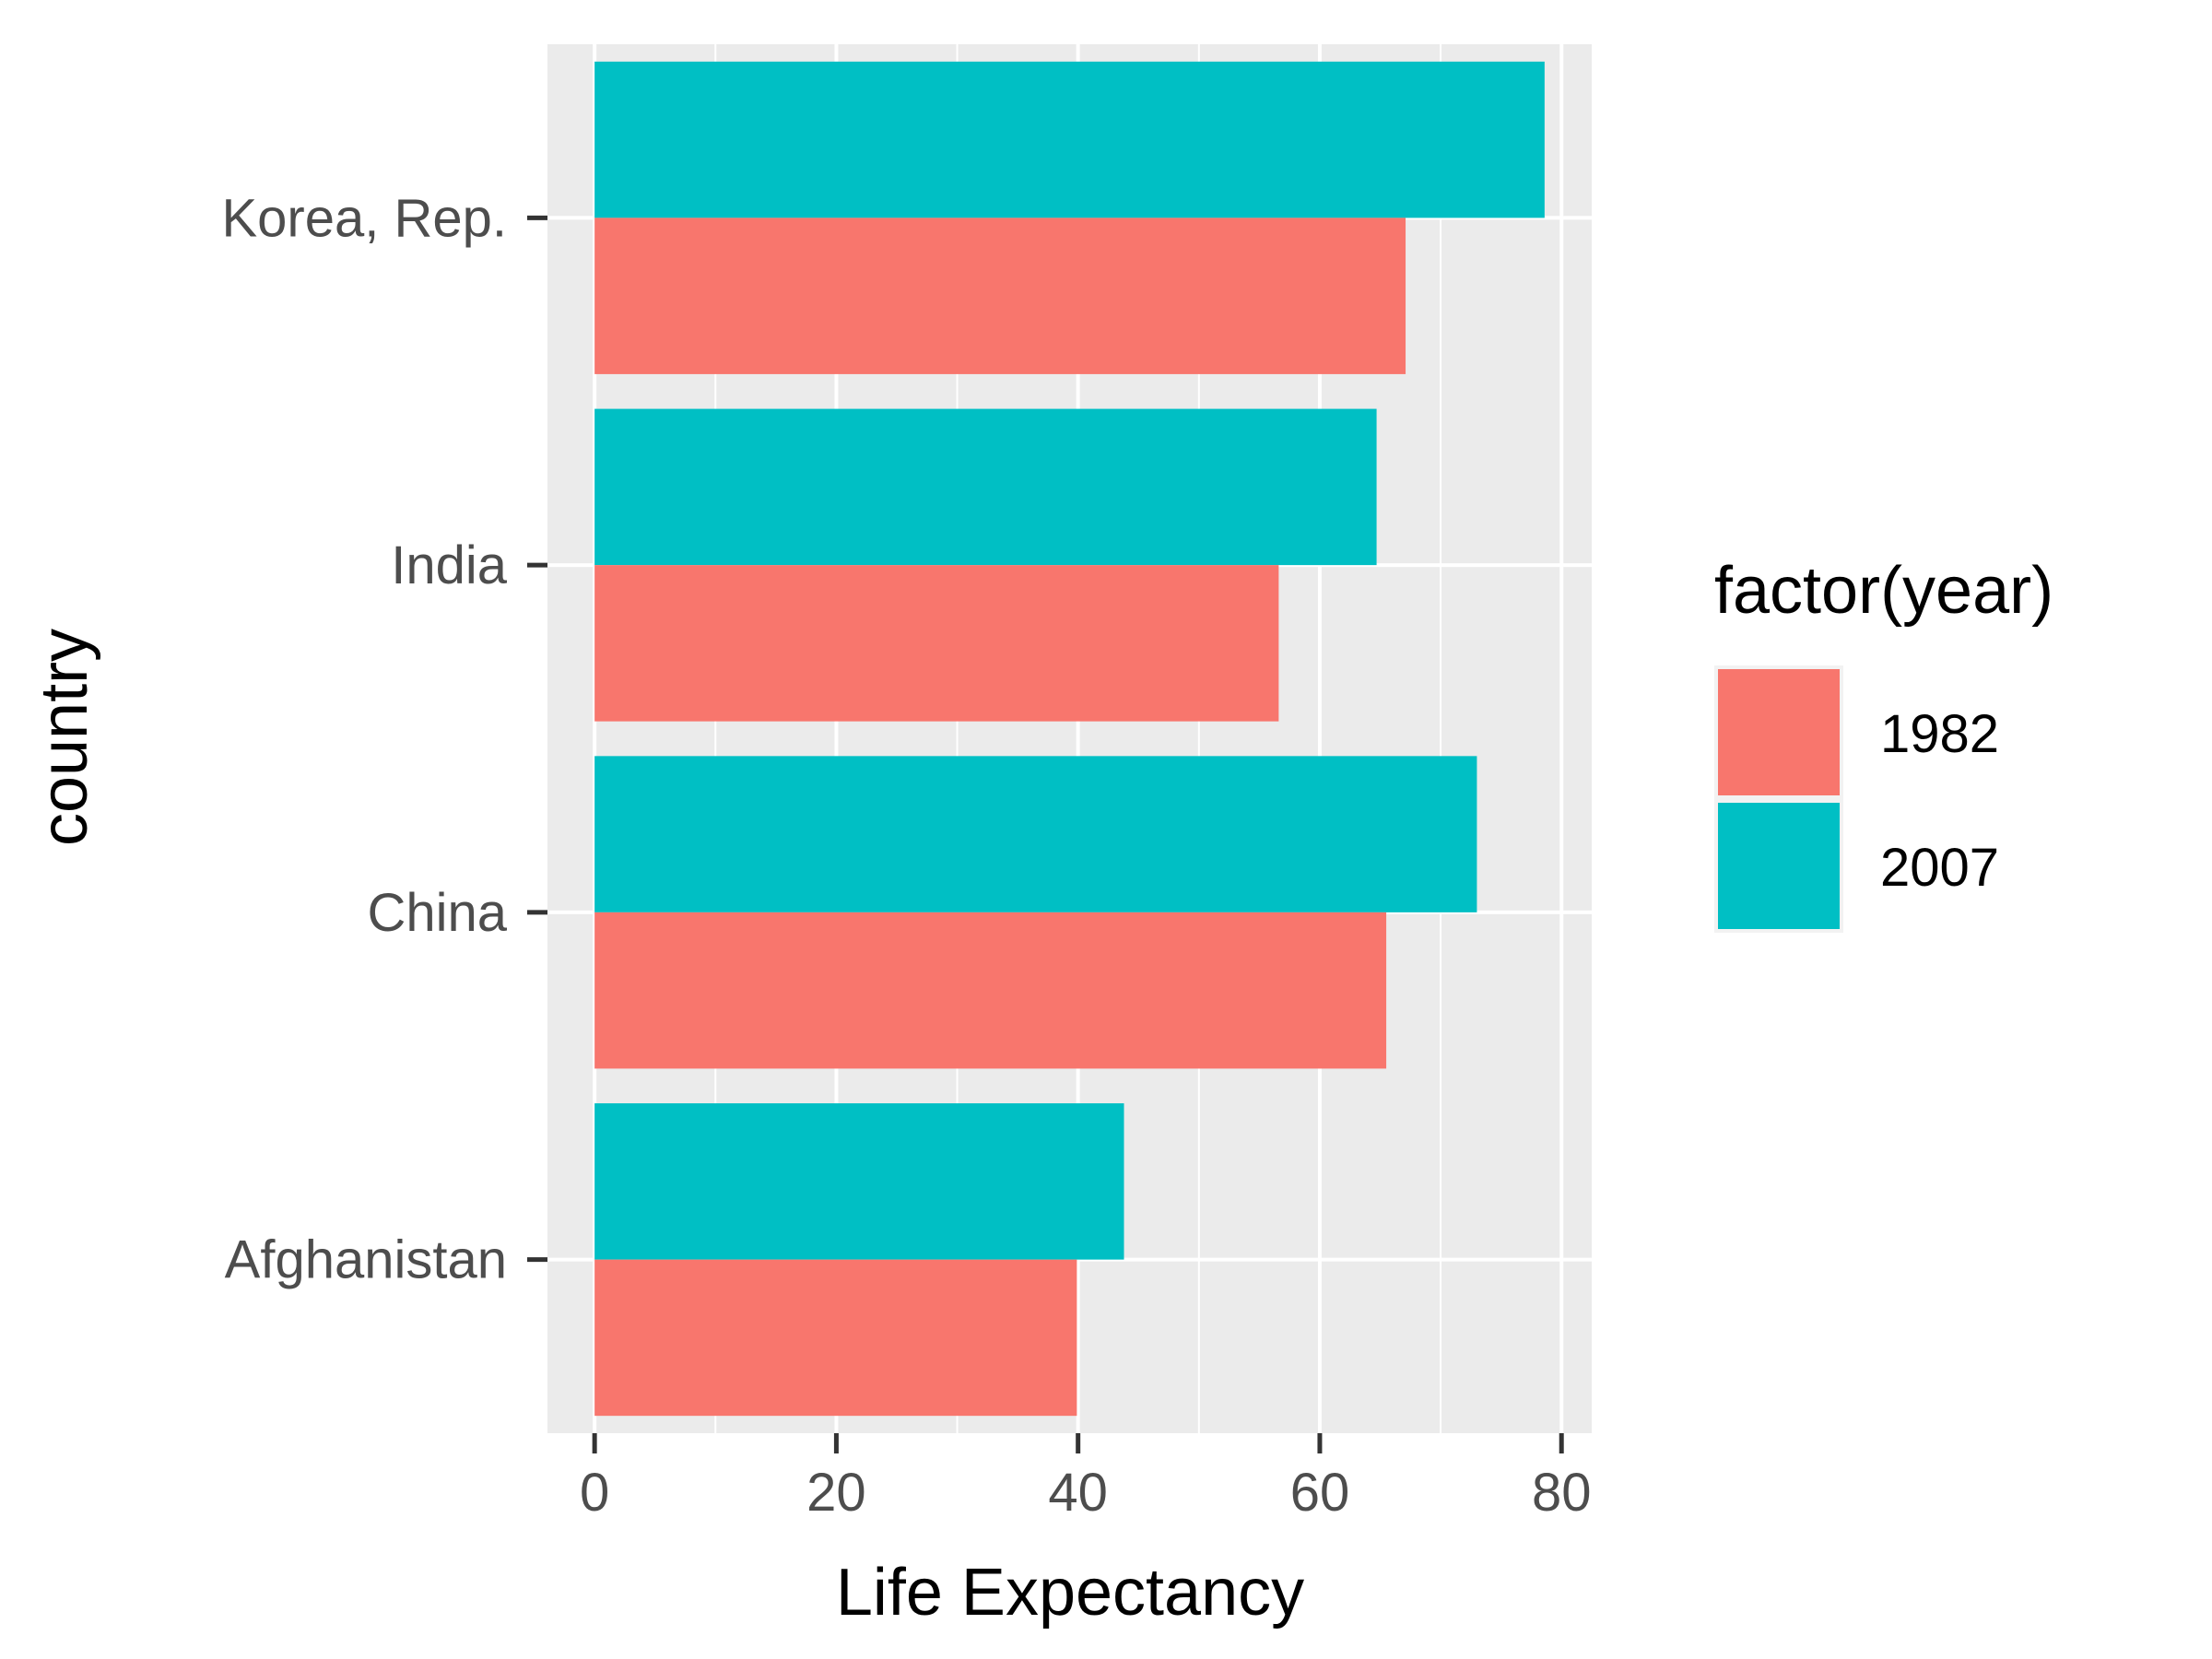 Image resolution: width=2212 pixels, height=1659 pixels. I want to click on legend: factor(year) 1982 2007, so click(1883, 743).